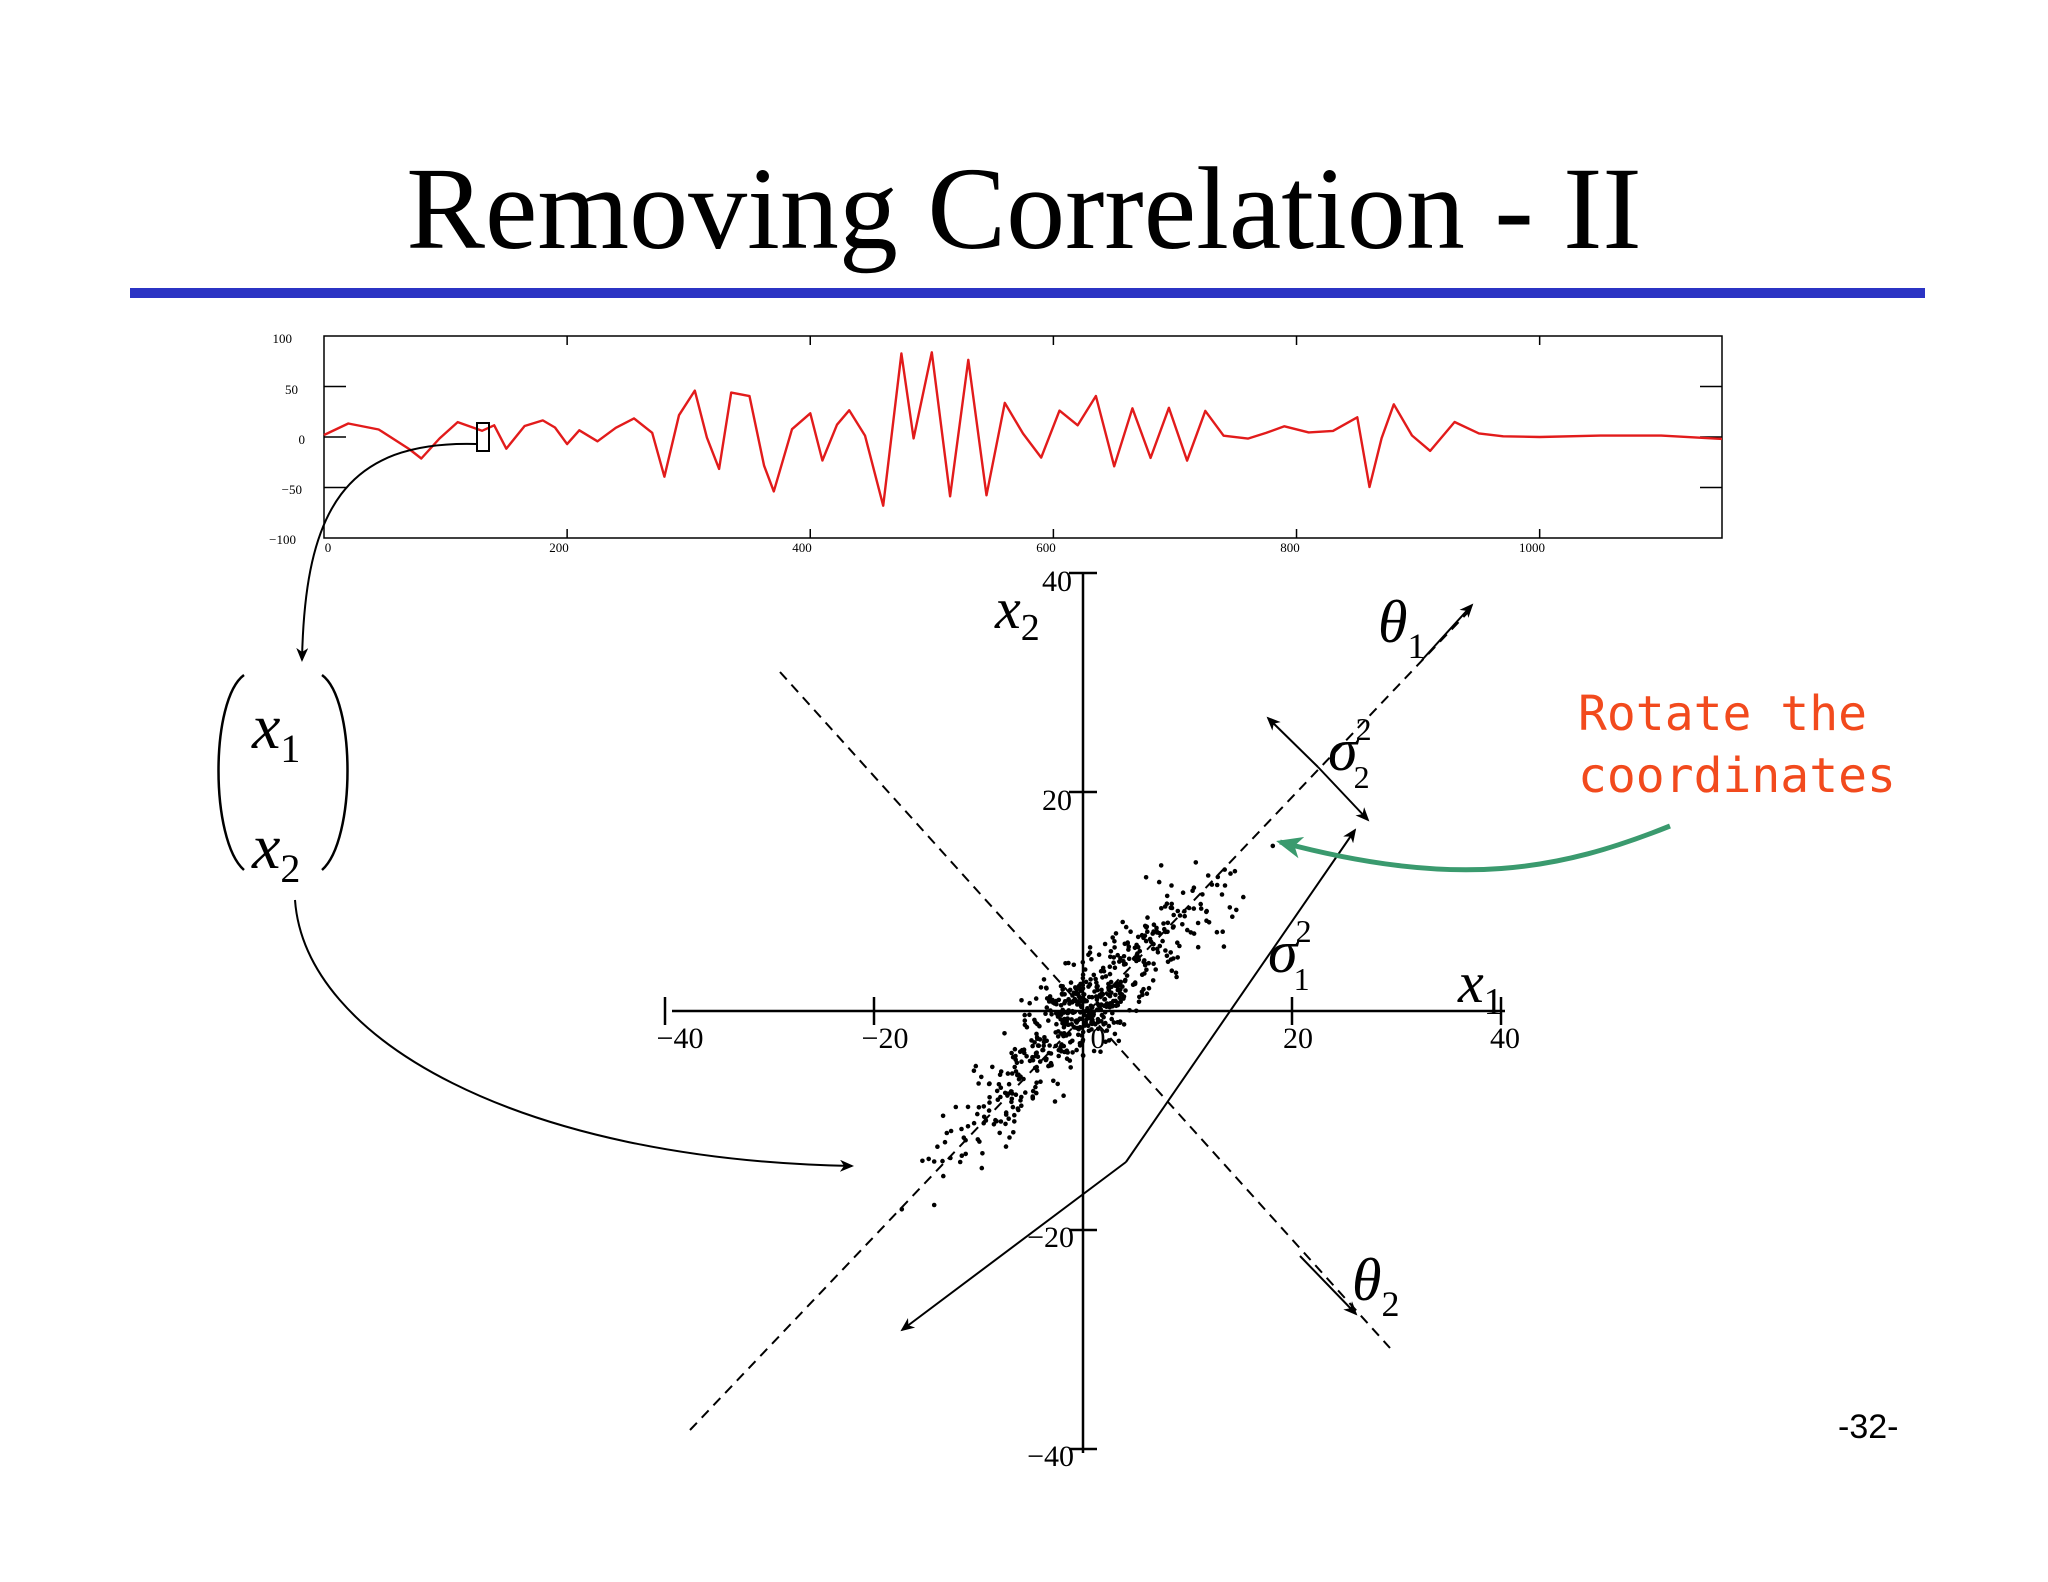 This screenshot has width=2048, height=1582. I want to click on signal-y-tick-label: 50, so click(291, 389).